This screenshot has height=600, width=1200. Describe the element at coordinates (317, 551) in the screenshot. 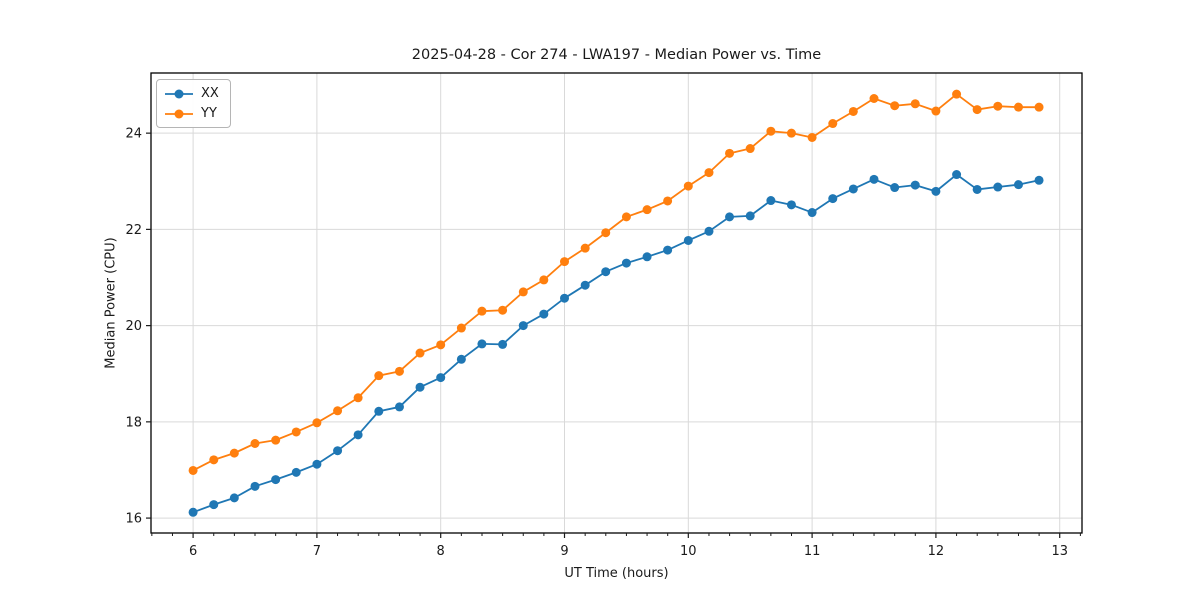

I see `x-tick-label: 7` at that location.